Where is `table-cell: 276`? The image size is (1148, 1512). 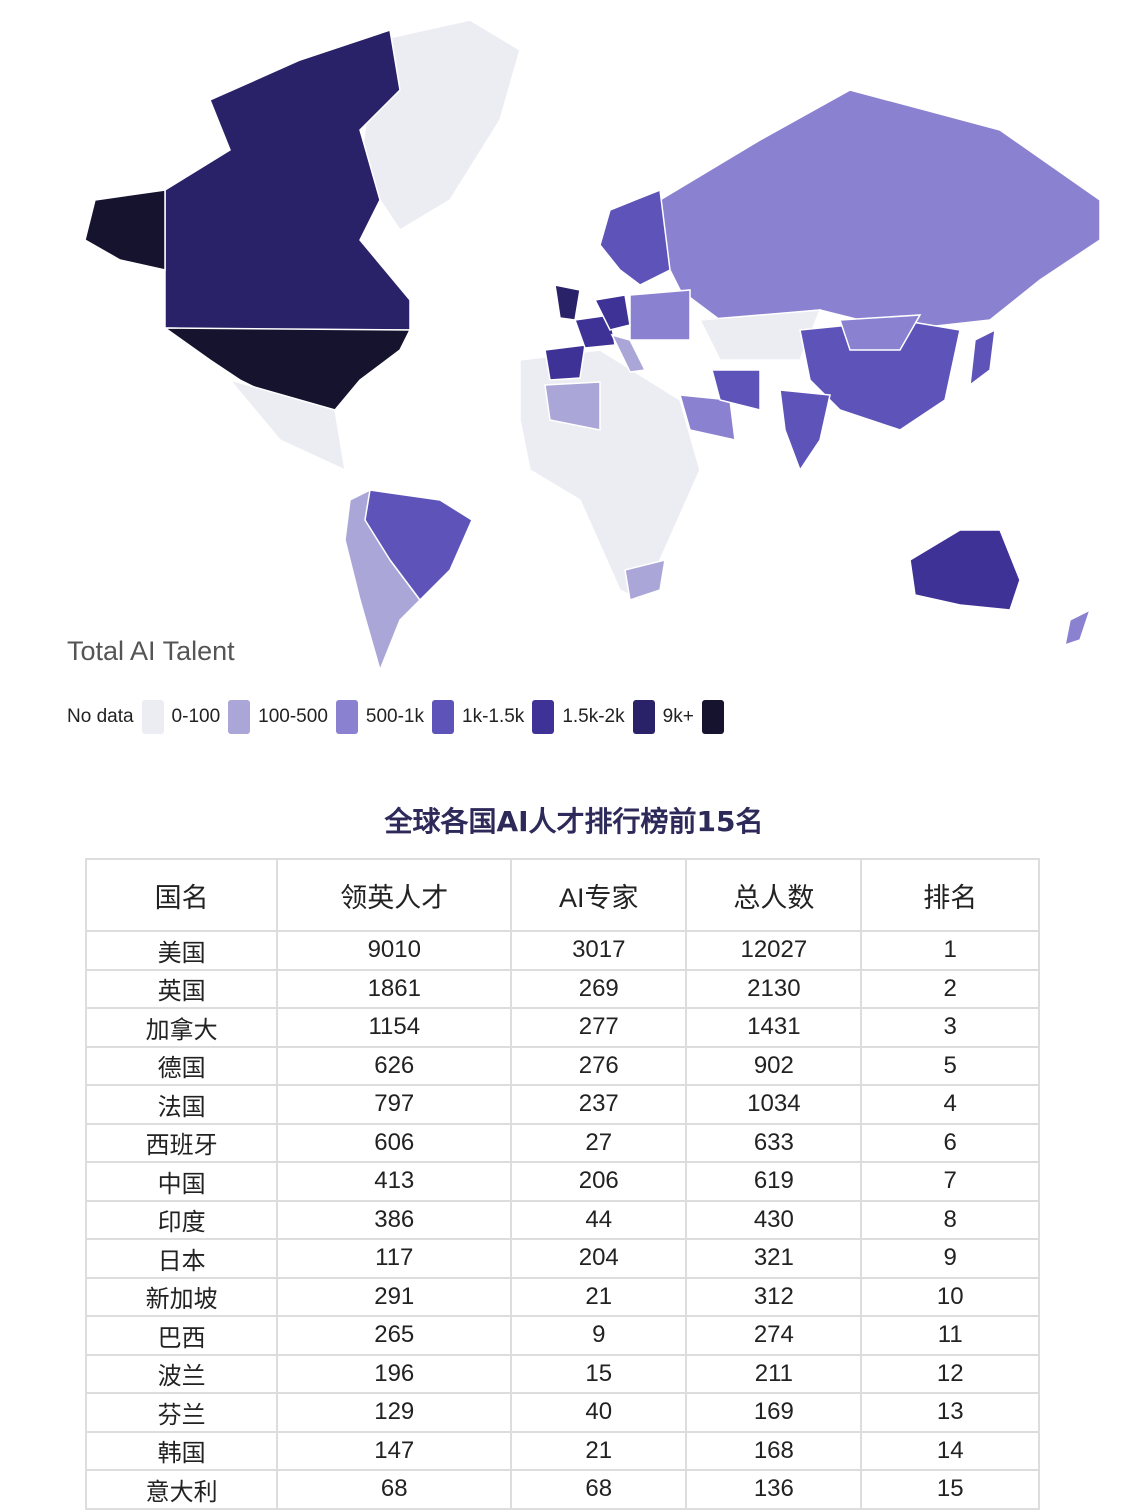
table-cell: 276 is located at coordinates (599, 1065).